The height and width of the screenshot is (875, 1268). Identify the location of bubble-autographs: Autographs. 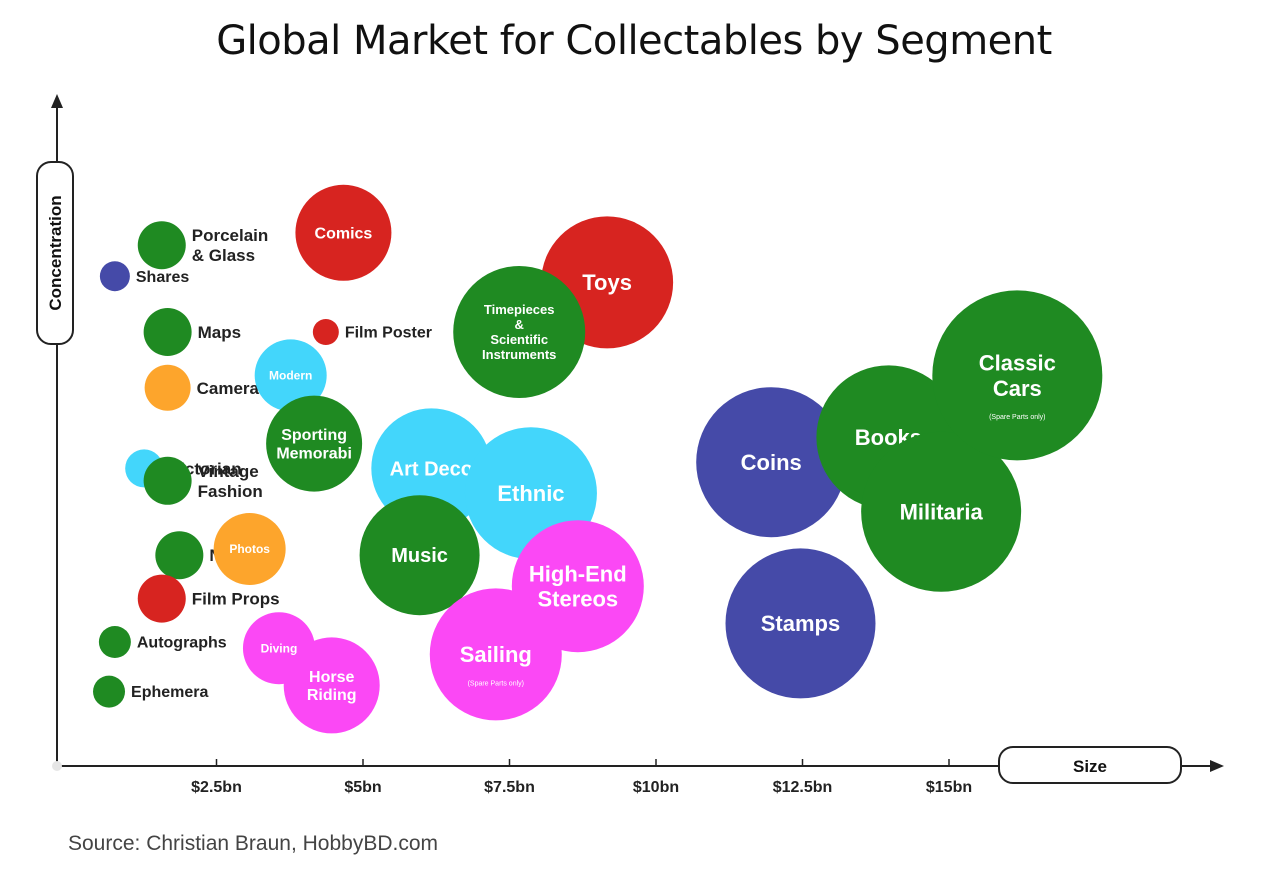
(162, 642).